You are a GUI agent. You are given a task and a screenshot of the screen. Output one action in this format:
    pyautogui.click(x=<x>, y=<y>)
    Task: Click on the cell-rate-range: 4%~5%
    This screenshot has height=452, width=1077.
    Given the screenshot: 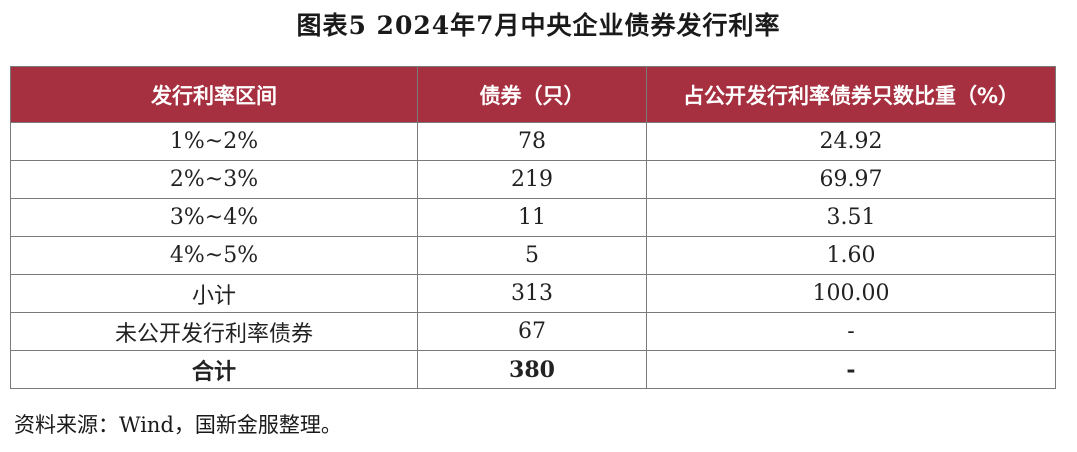 What is the action you would take?
    pyautogui.click(x=214, y=255)
    